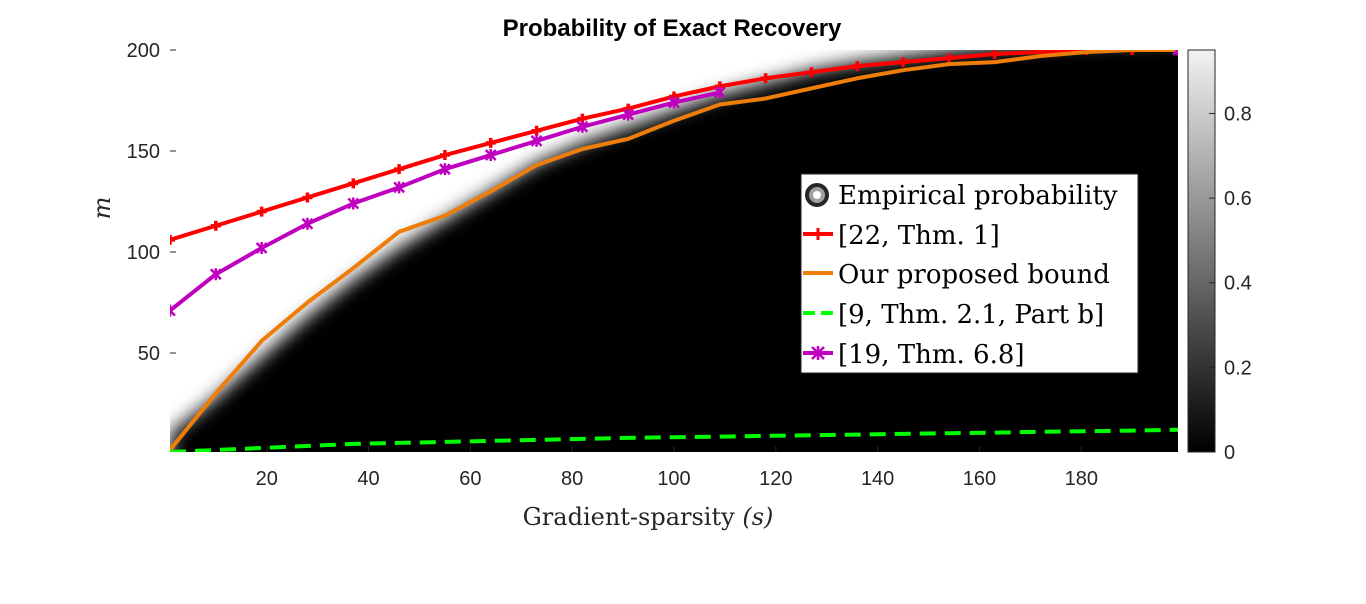 The height and width of the screenshot is (604, 1366). What do you see at coordinates (143, 253) in the screenshot?
I see `y-tick-label: 100` at bounding box center [143, 253].